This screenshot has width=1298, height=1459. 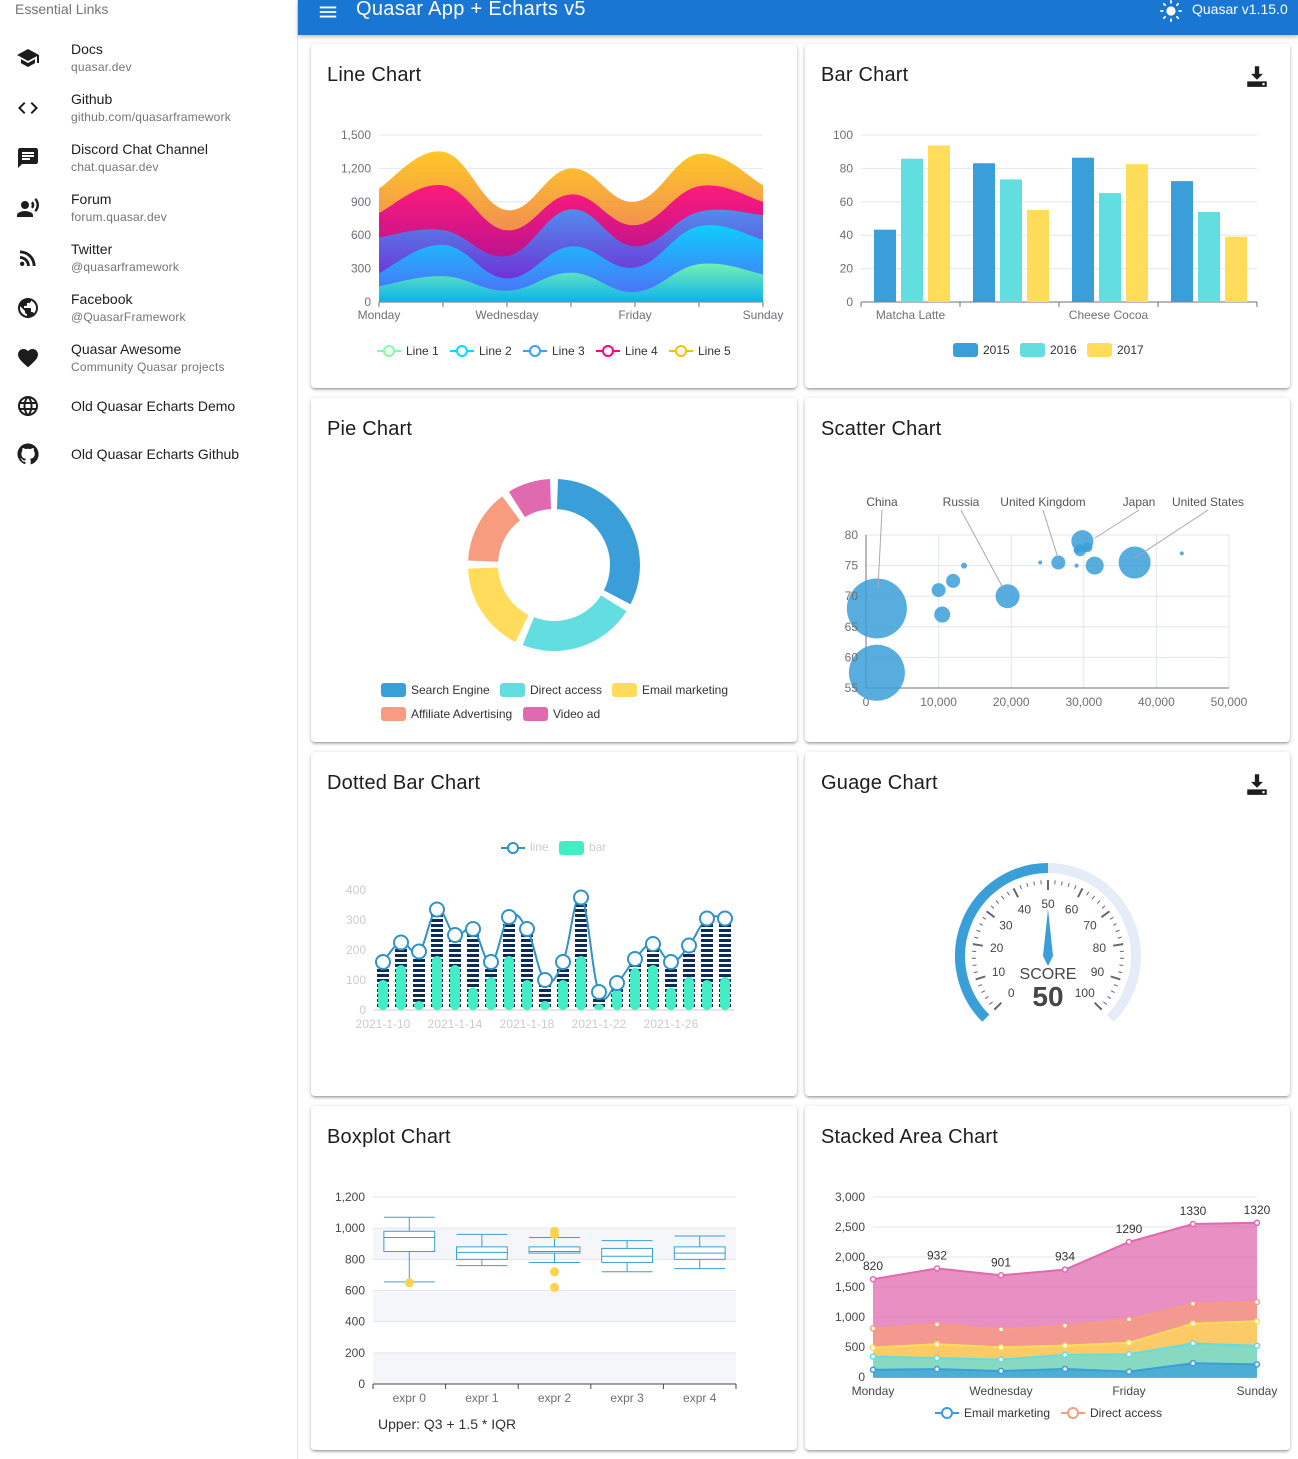 I want to click on gauge-tick-label: 0, so click(x=1011, y=993).